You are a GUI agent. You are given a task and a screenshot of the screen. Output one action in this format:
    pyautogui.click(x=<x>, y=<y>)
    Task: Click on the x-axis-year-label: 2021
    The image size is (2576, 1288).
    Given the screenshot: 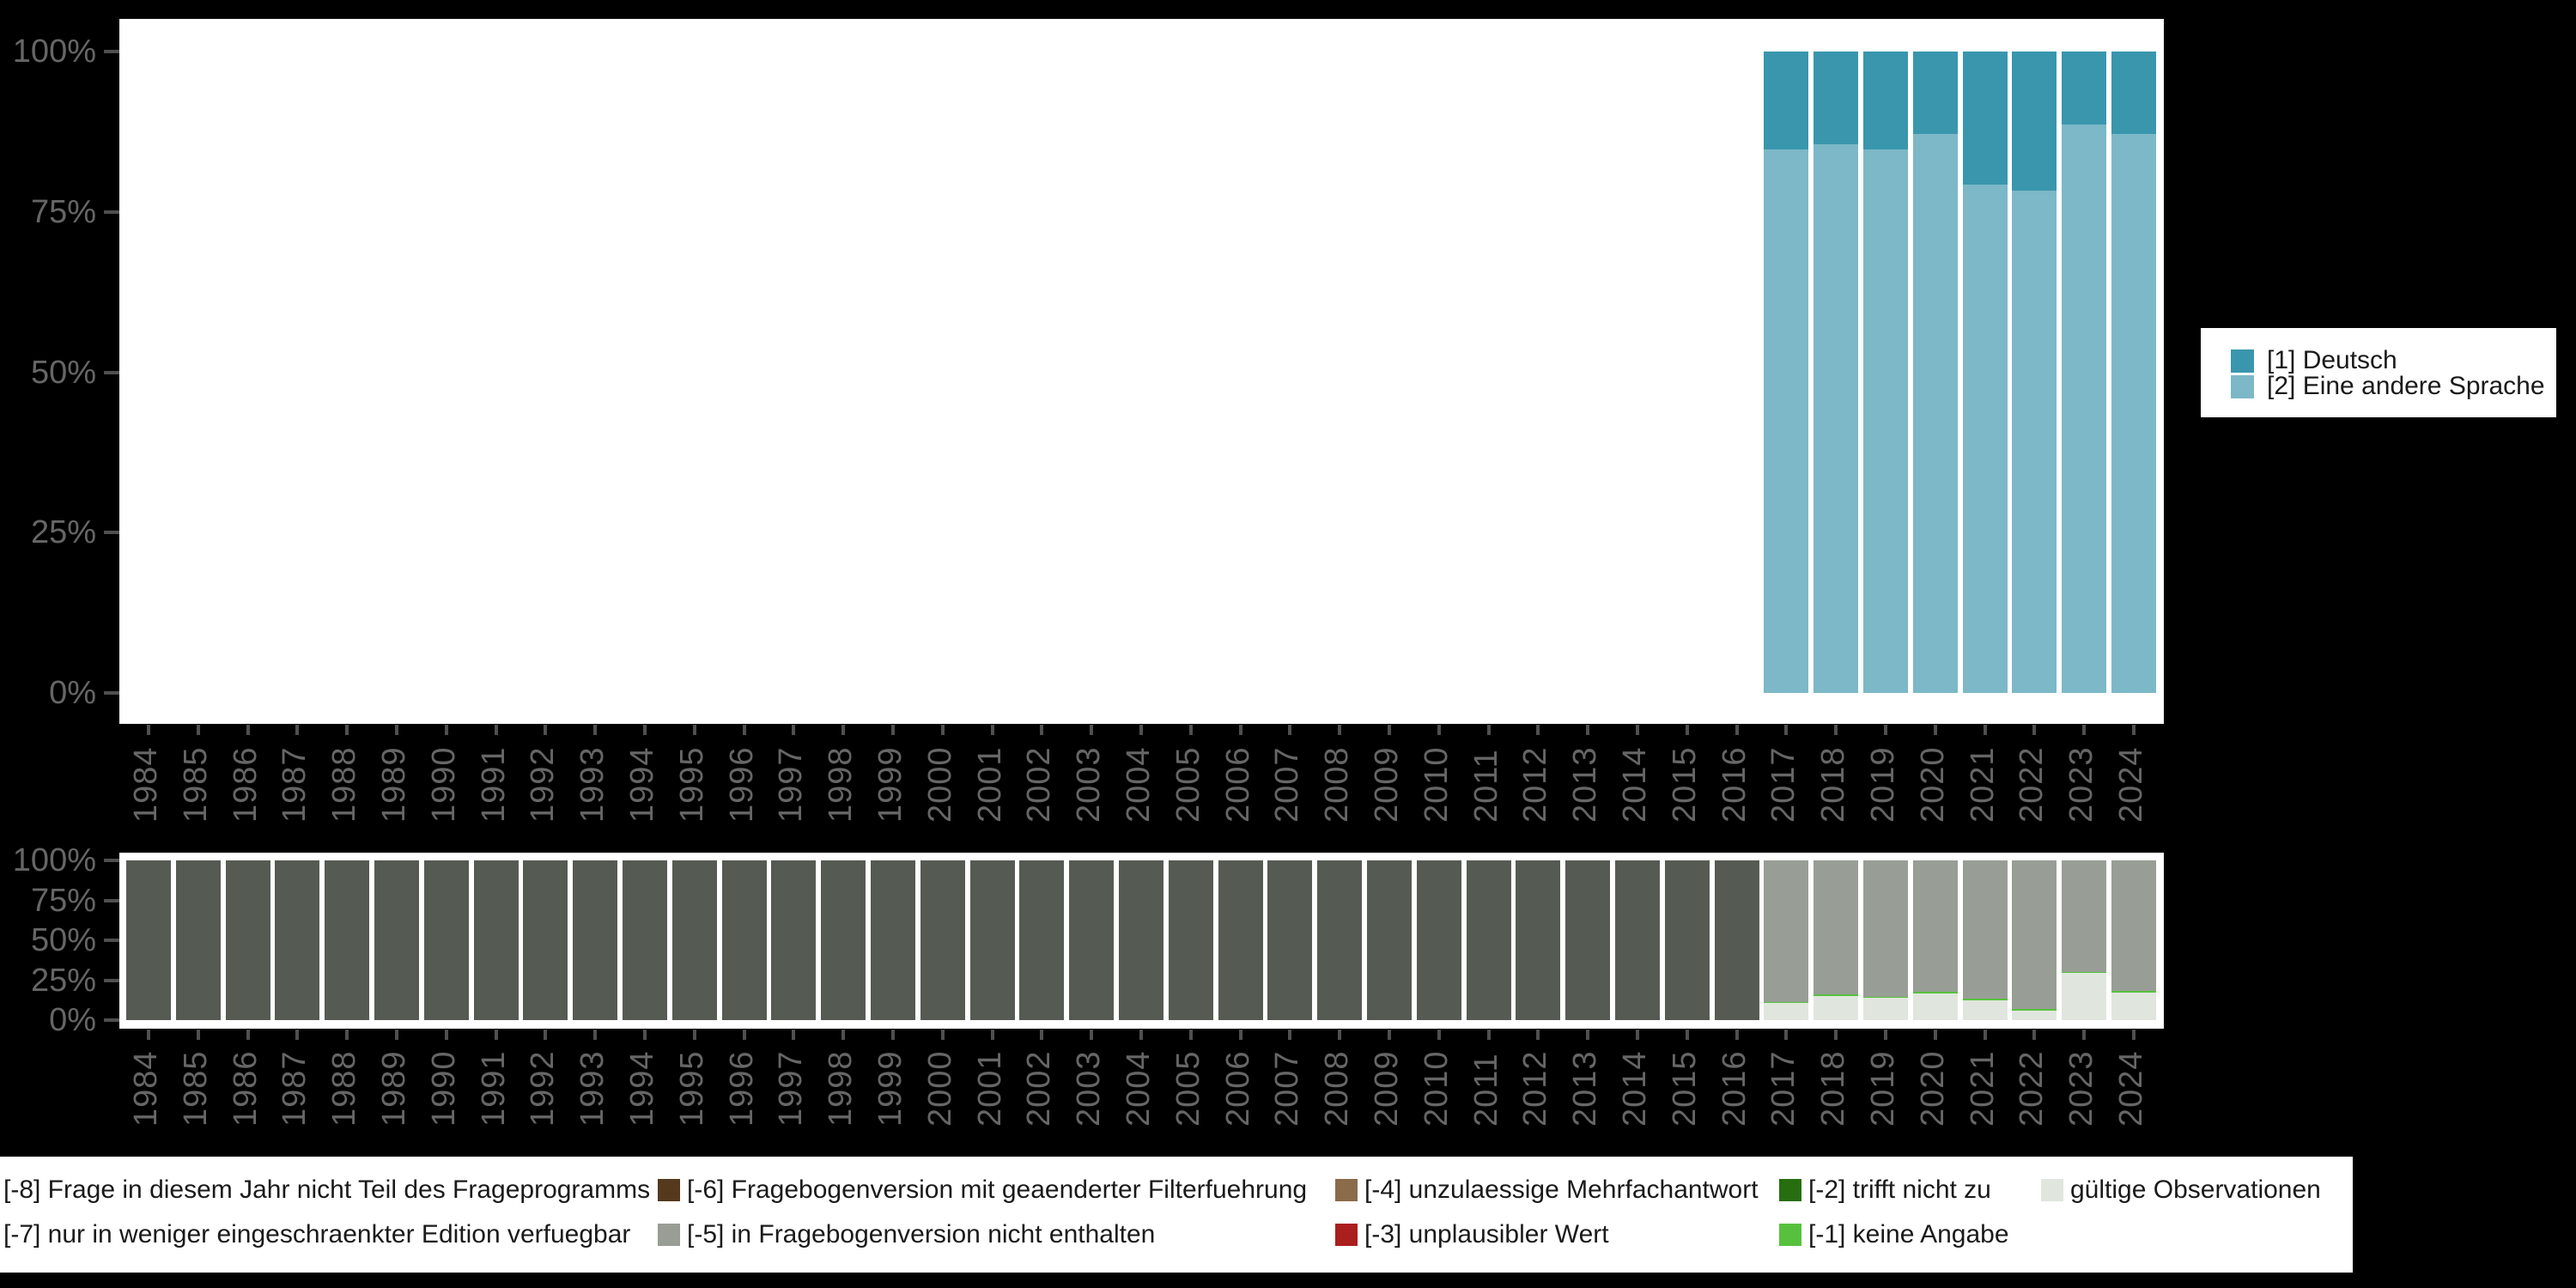 What is the action you would take?
    pyautogui.click(x=1982, y=784)
    